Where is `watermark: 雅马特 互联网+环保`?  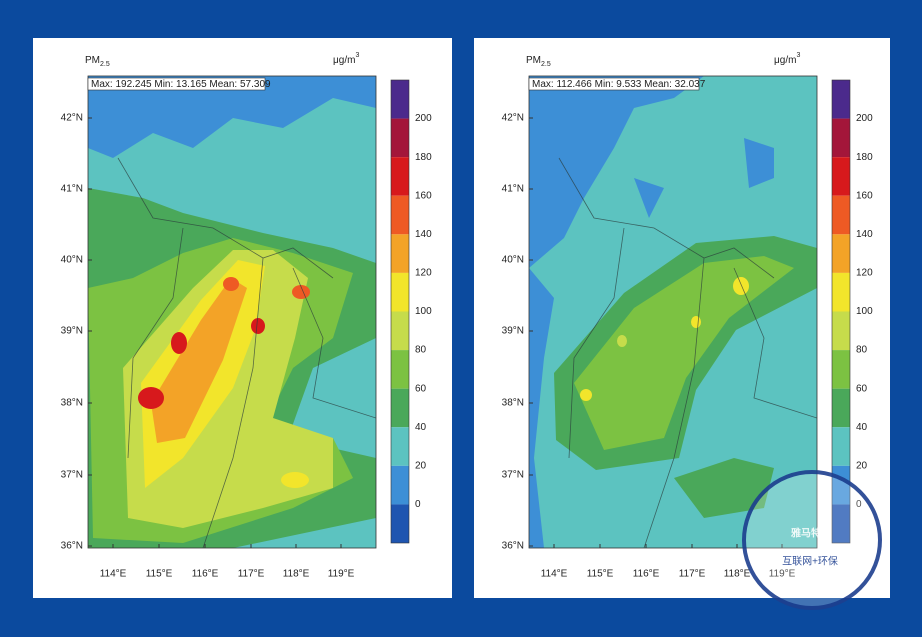 watermark: 雅马特 互联网+环保 is located at coordinates (812, 540).